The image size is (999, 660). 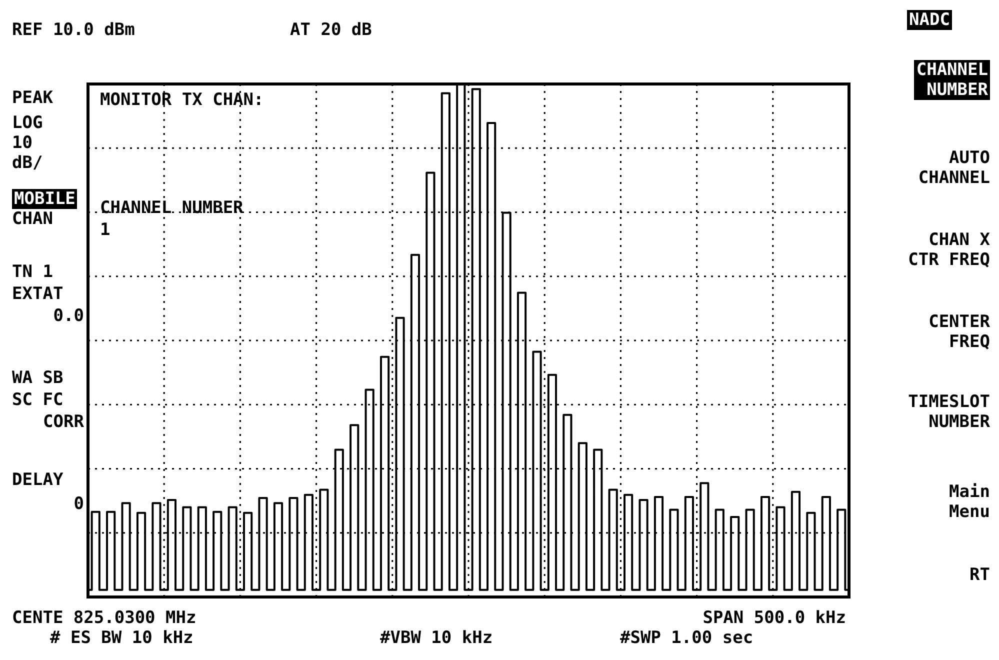 What do you see at coordinates (969, 502) in the screenshot?
I see `text: Main Menu` at bounding box center [969, 502].